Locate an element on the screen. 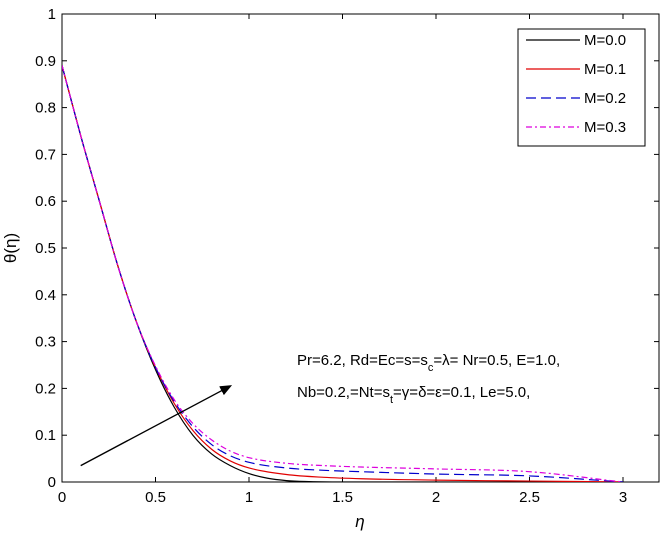 The height and width of the screenshot is (540, 671). legend-box is located at coordinates (581, 87).